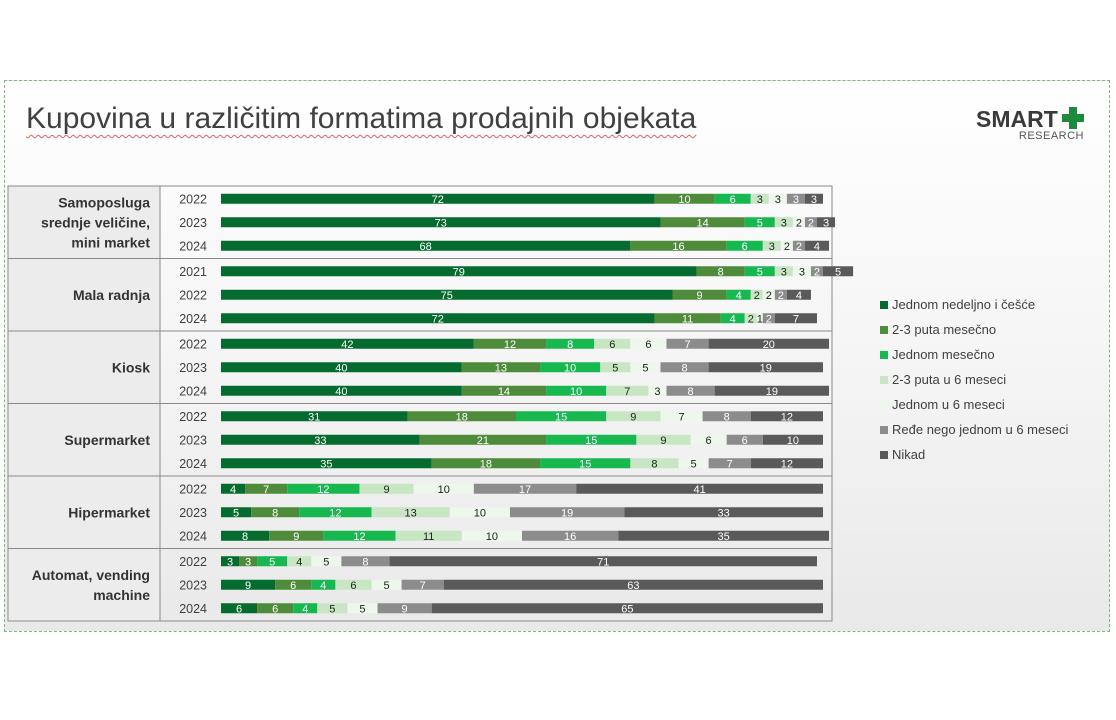 This screenshot has height=720, width=1116. Describe the element at coordinates (341, 392) in the screenshot. I see `data-label: 40` at that location.